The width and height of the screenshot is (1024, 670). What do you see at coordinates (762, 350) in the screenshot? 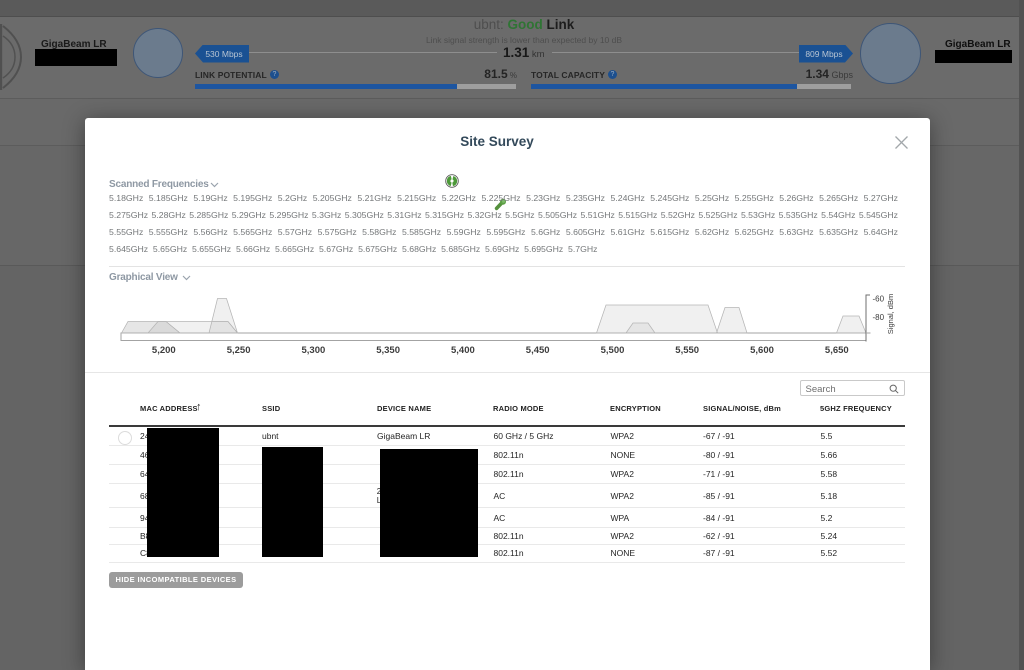
I see `svg-text: 5,600` at bounding box center [762, 350].